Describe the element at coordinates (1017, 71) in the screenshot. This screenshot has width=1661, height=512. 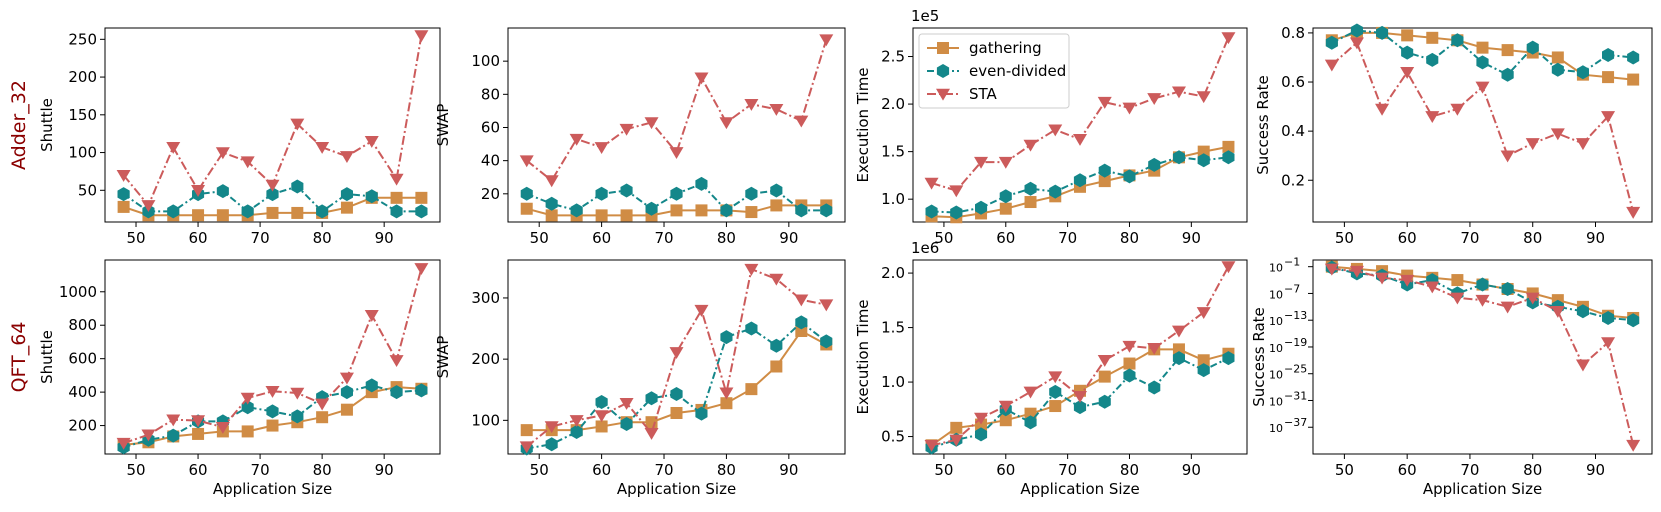
I see `legend-entry-even-divided: even-divided` at that location.